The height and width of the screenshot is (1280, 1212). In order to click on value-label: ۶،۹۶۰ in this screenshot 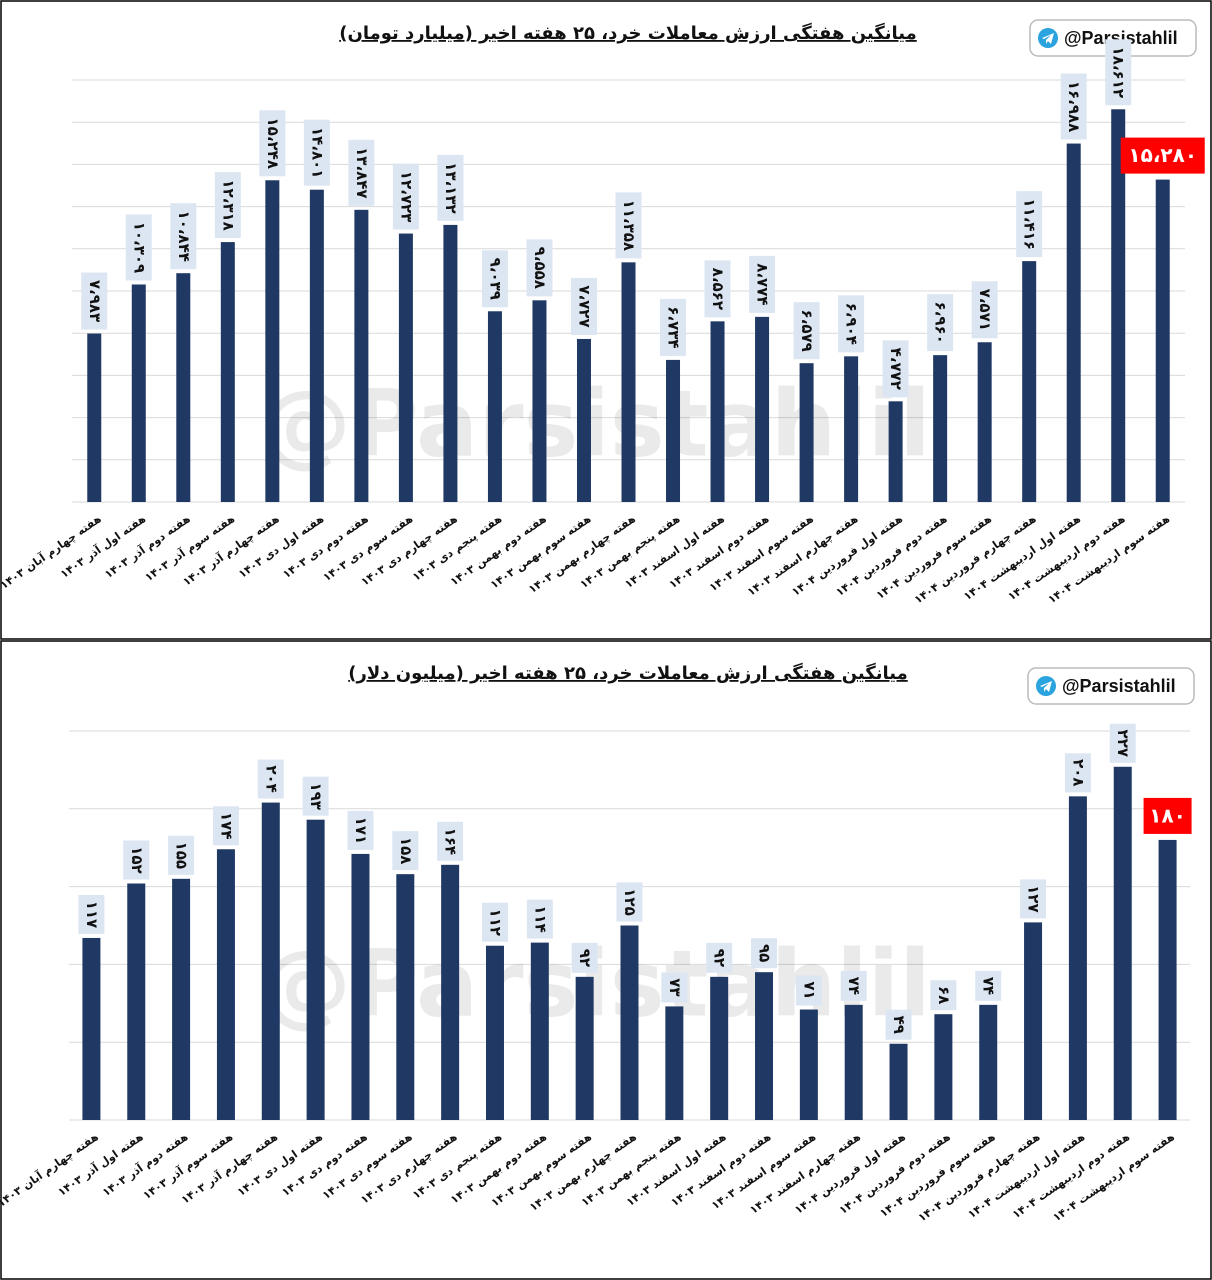, I will do `click(941, 322)`.